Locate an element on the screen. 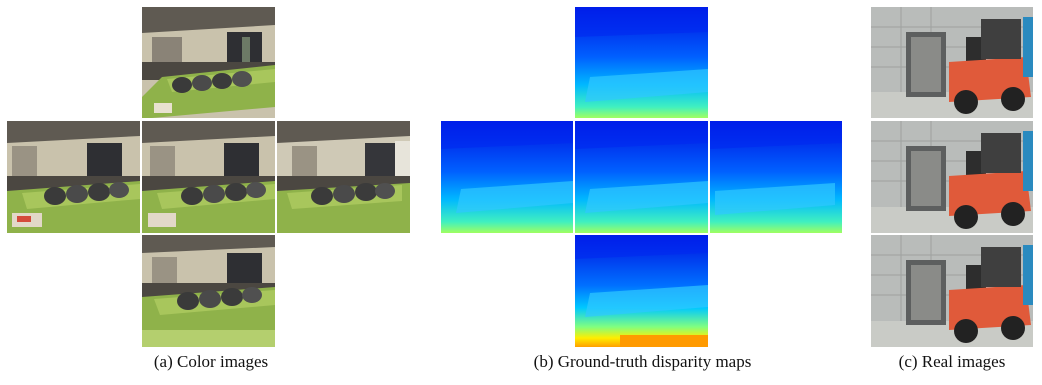 The height and width of the screenshot is (385, 1042). real-image-top is located at coordinates (952, 62).